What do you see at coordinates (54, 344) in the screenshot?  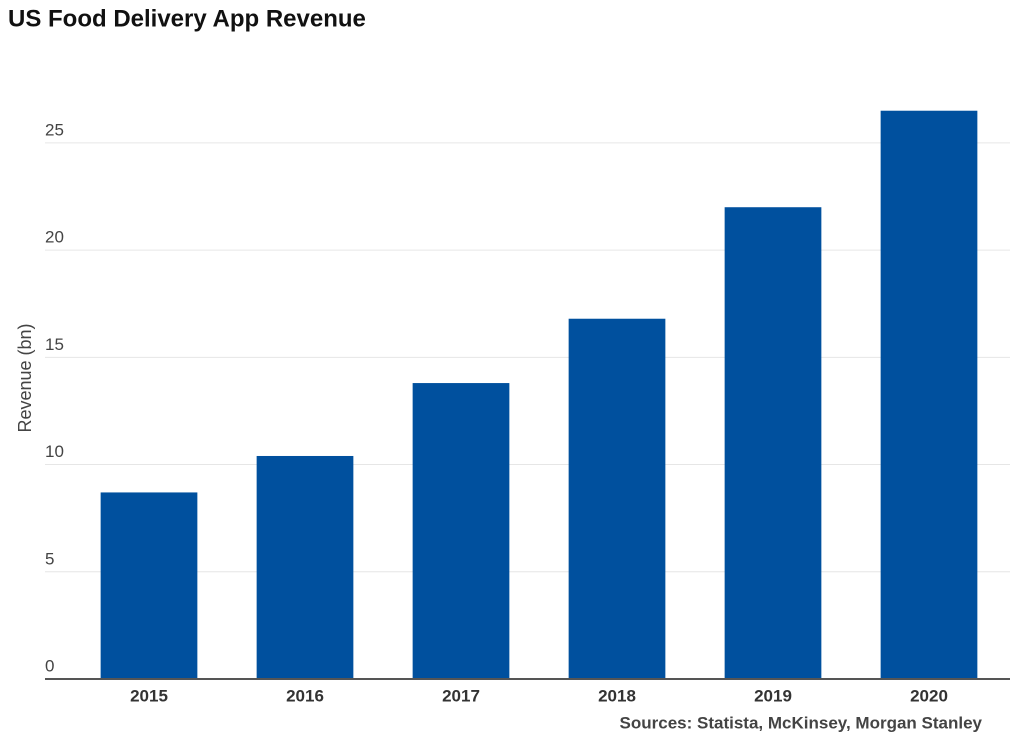 I see `y-tick-label: 15` at bounding box center [54, 344].